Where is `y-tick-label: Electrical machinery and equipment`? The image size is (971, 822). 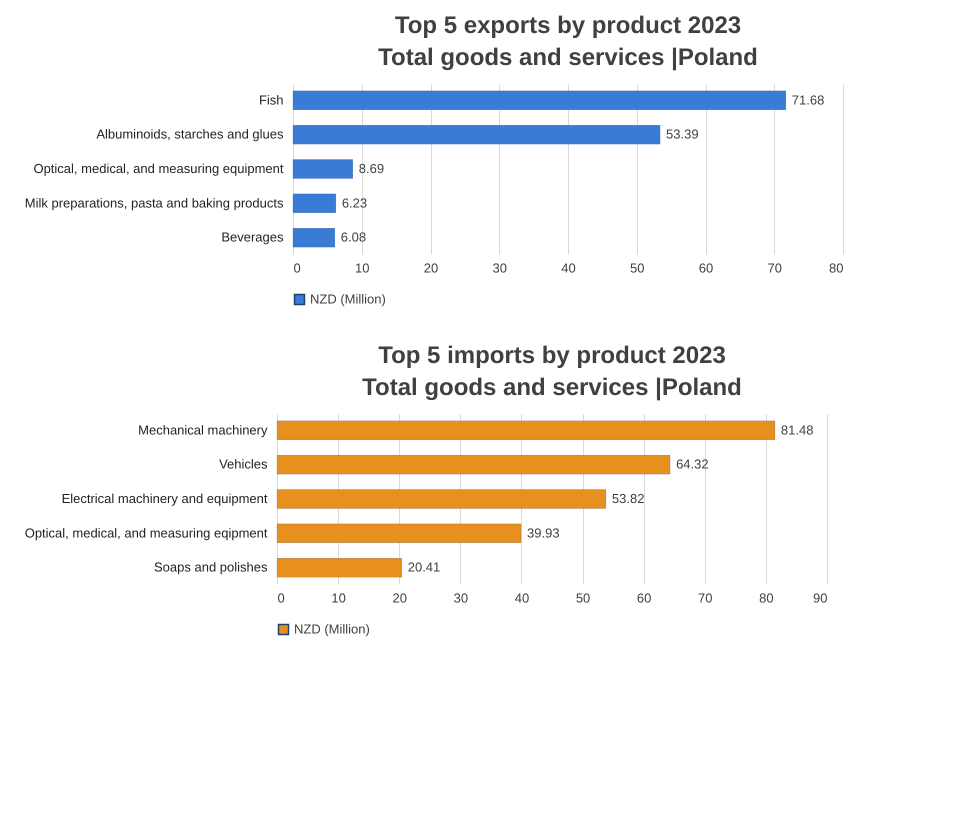 y-tick-label: Electrical machinery and equipment is located at coordinates (165, 498).